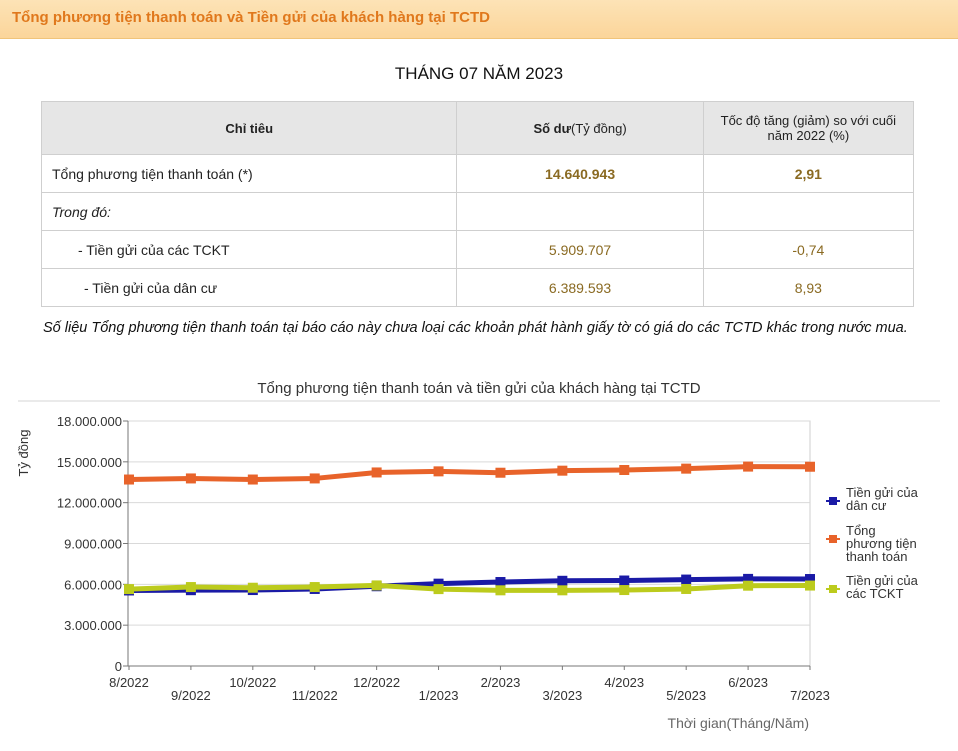  I want to click on row-growth: -0,74, so click(808, 249).